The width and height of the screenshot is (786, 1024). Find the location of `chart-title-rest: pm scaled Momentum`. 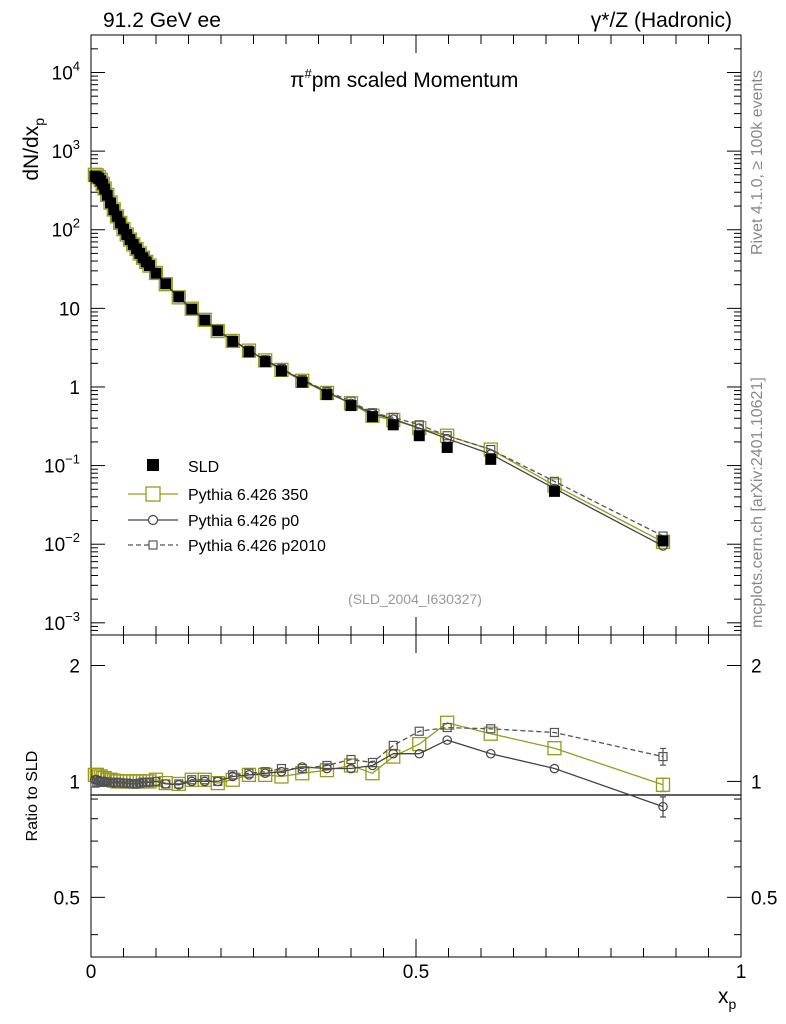

chart-title-rest: pm scaled Momentum is located at coordinates (415, 80).